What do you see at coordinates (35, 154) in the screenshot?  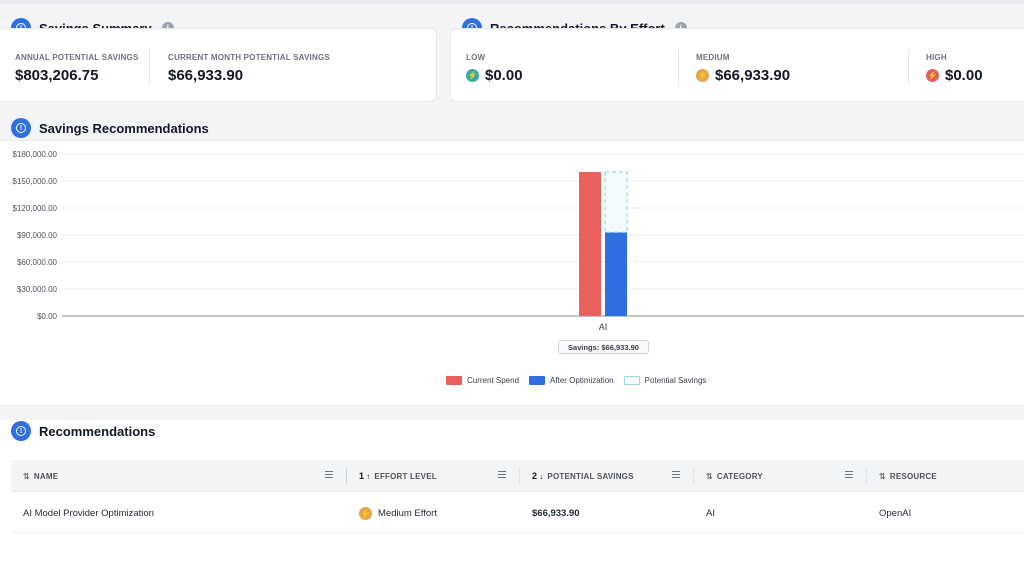 I see `y-tick-label: $180,000.00` at bounding box center [35, 154].